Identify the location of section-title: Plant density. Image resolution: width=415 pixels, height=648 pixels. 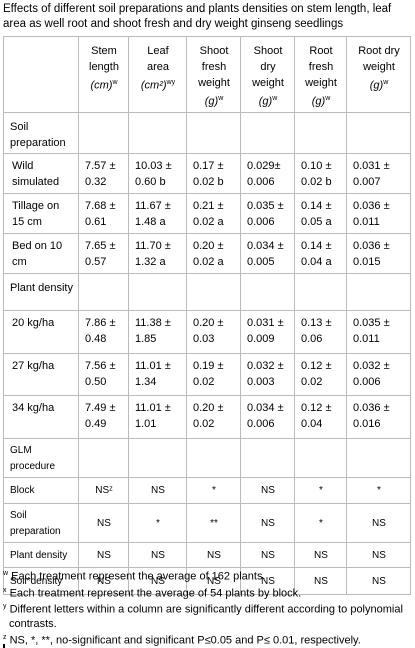
(41, 291).